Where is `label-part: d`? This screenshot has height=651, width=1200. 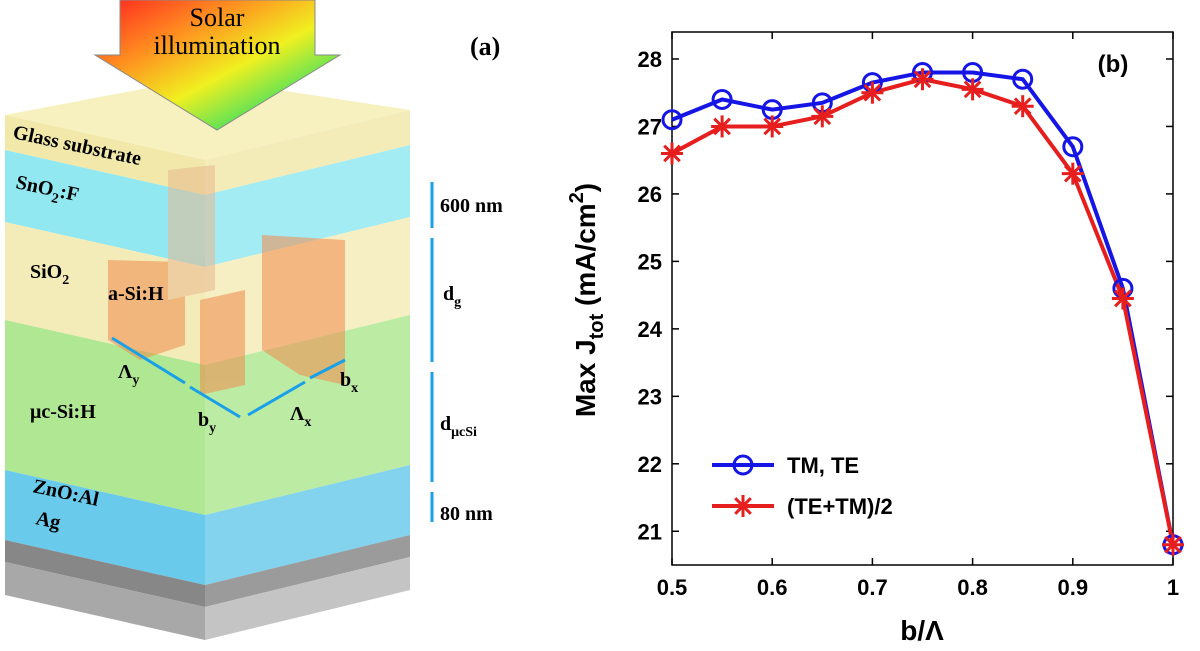 label-part: d is located at coordinates (445, 424).